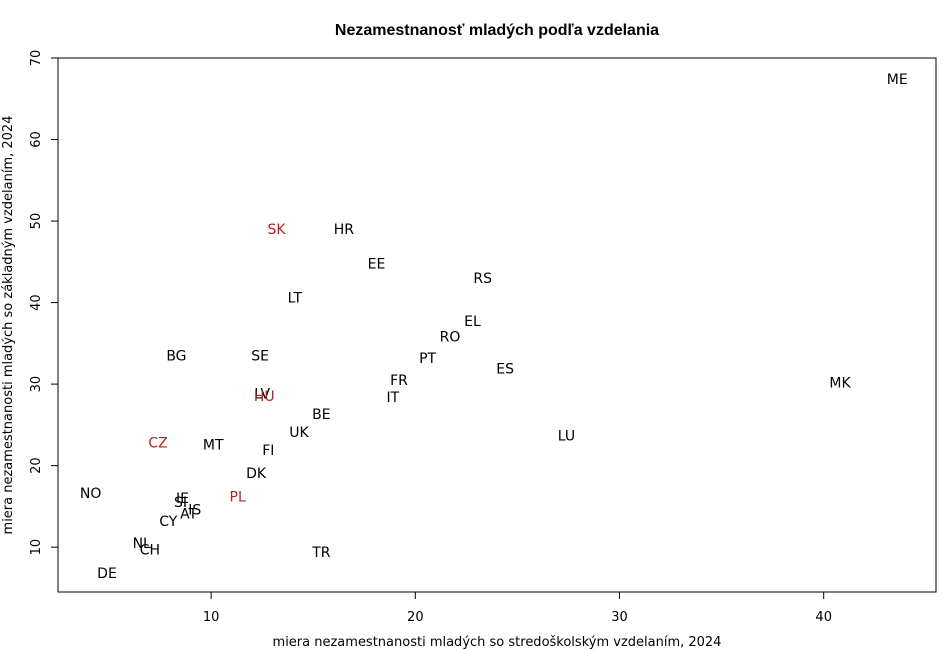  What do you see at coordinates (566, 436) in the screenshot?
I see `point-label-lu: LU` at bounding box center [566, 436].